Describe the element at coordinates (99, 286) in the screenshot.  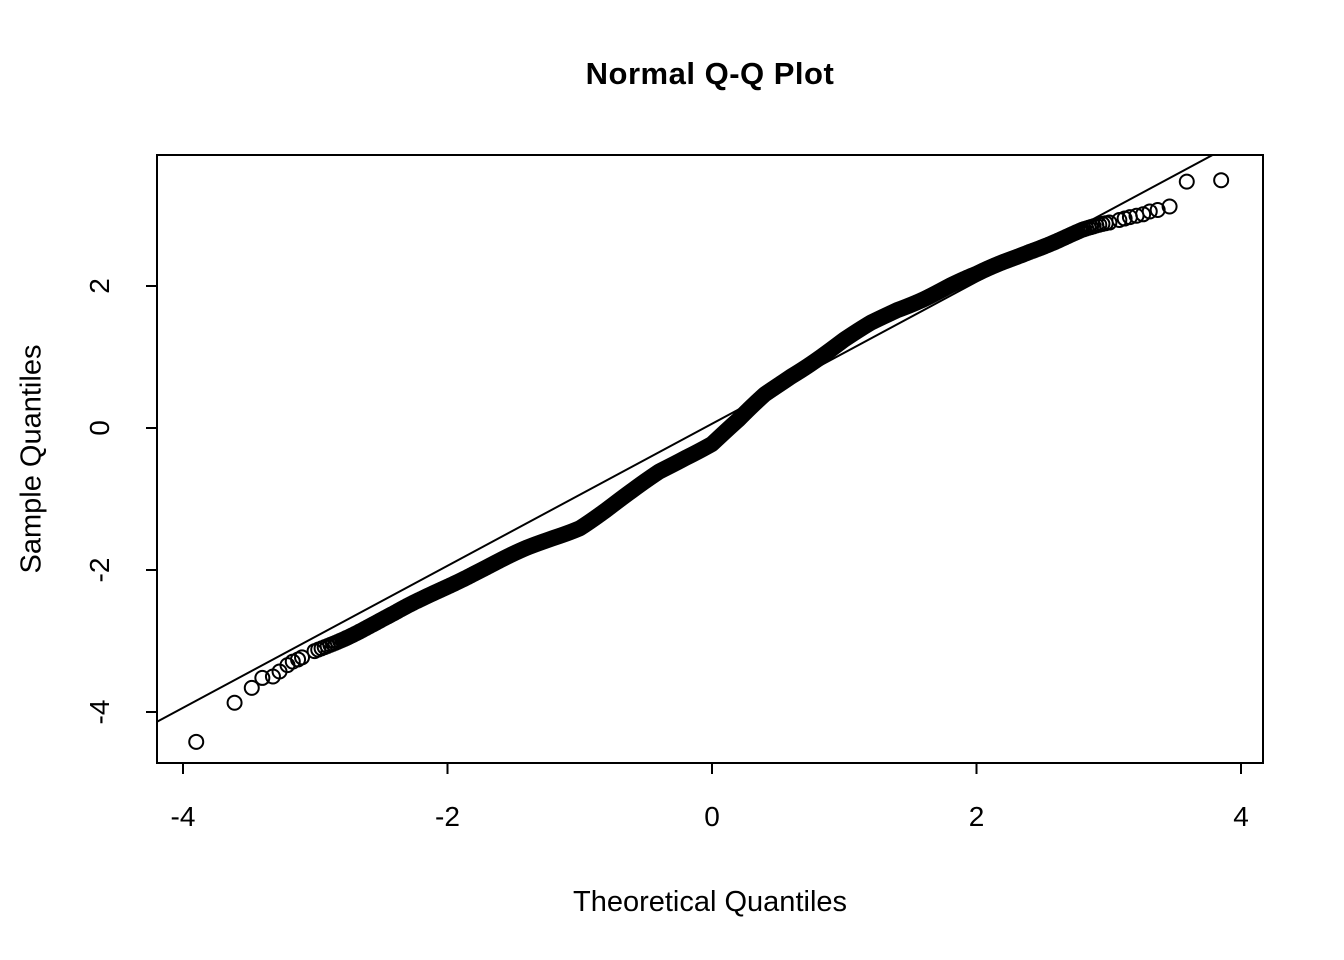
I see `y-tick-label: 2` at that location.